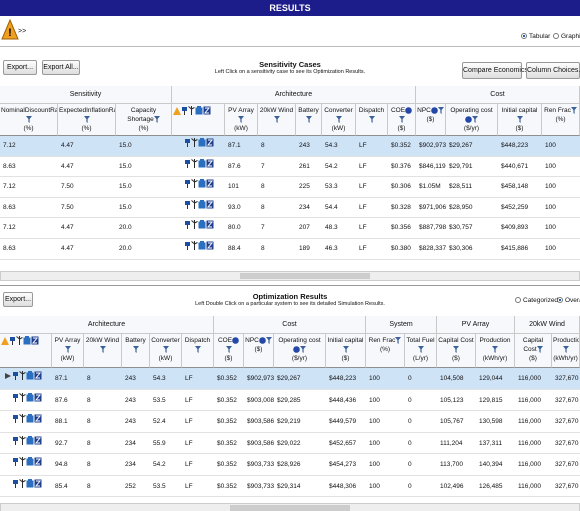  I want to click on table-cell: 243, so click(136, 379).